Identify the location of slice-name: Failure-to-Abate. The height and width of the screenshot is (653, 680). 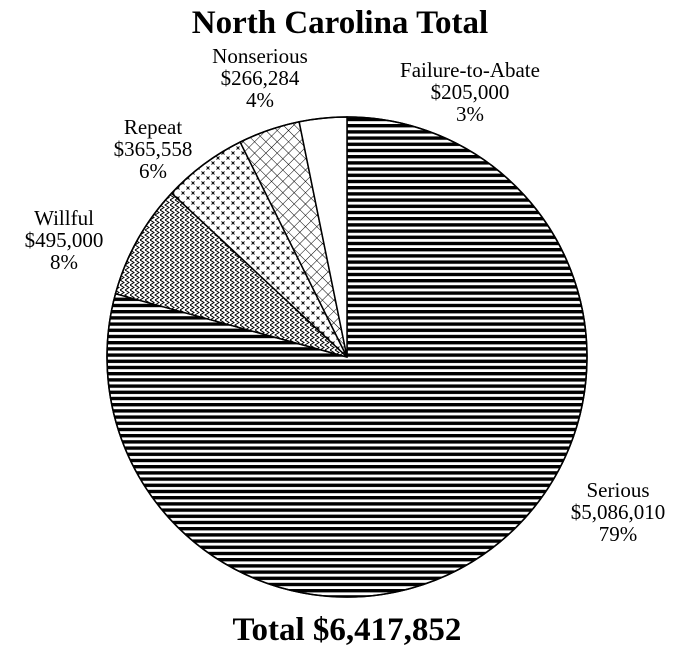
(470, 70).